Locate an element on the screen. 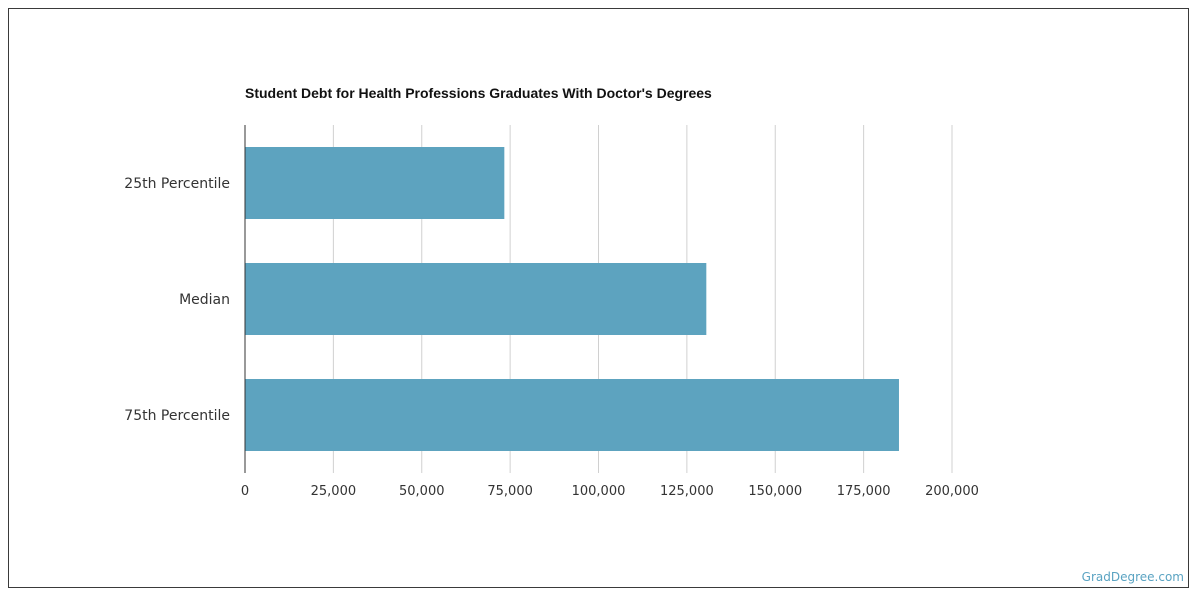 The image size is (1200, 600). x-tick-label: 25,000 is located at coordinates (334, 491).